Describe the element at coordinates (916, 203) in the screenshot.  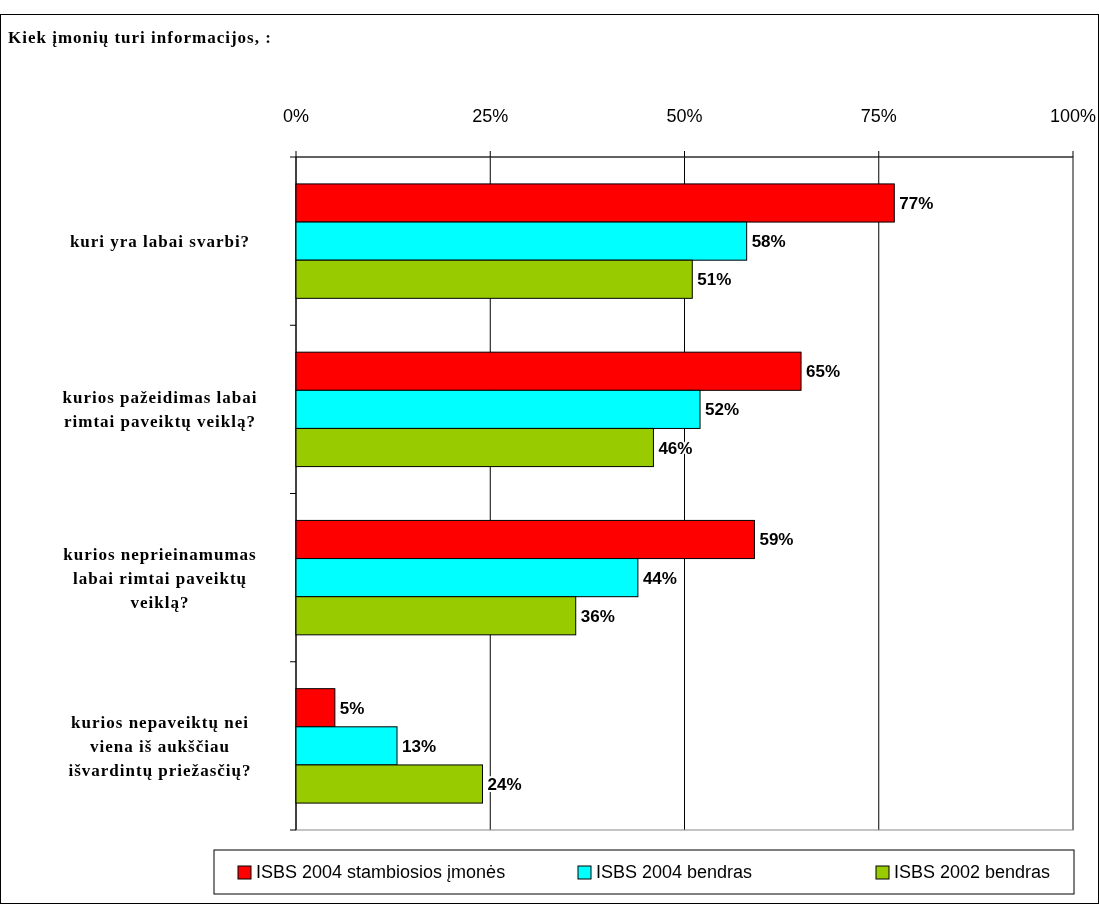
I see `data-label: 77%` at that location.